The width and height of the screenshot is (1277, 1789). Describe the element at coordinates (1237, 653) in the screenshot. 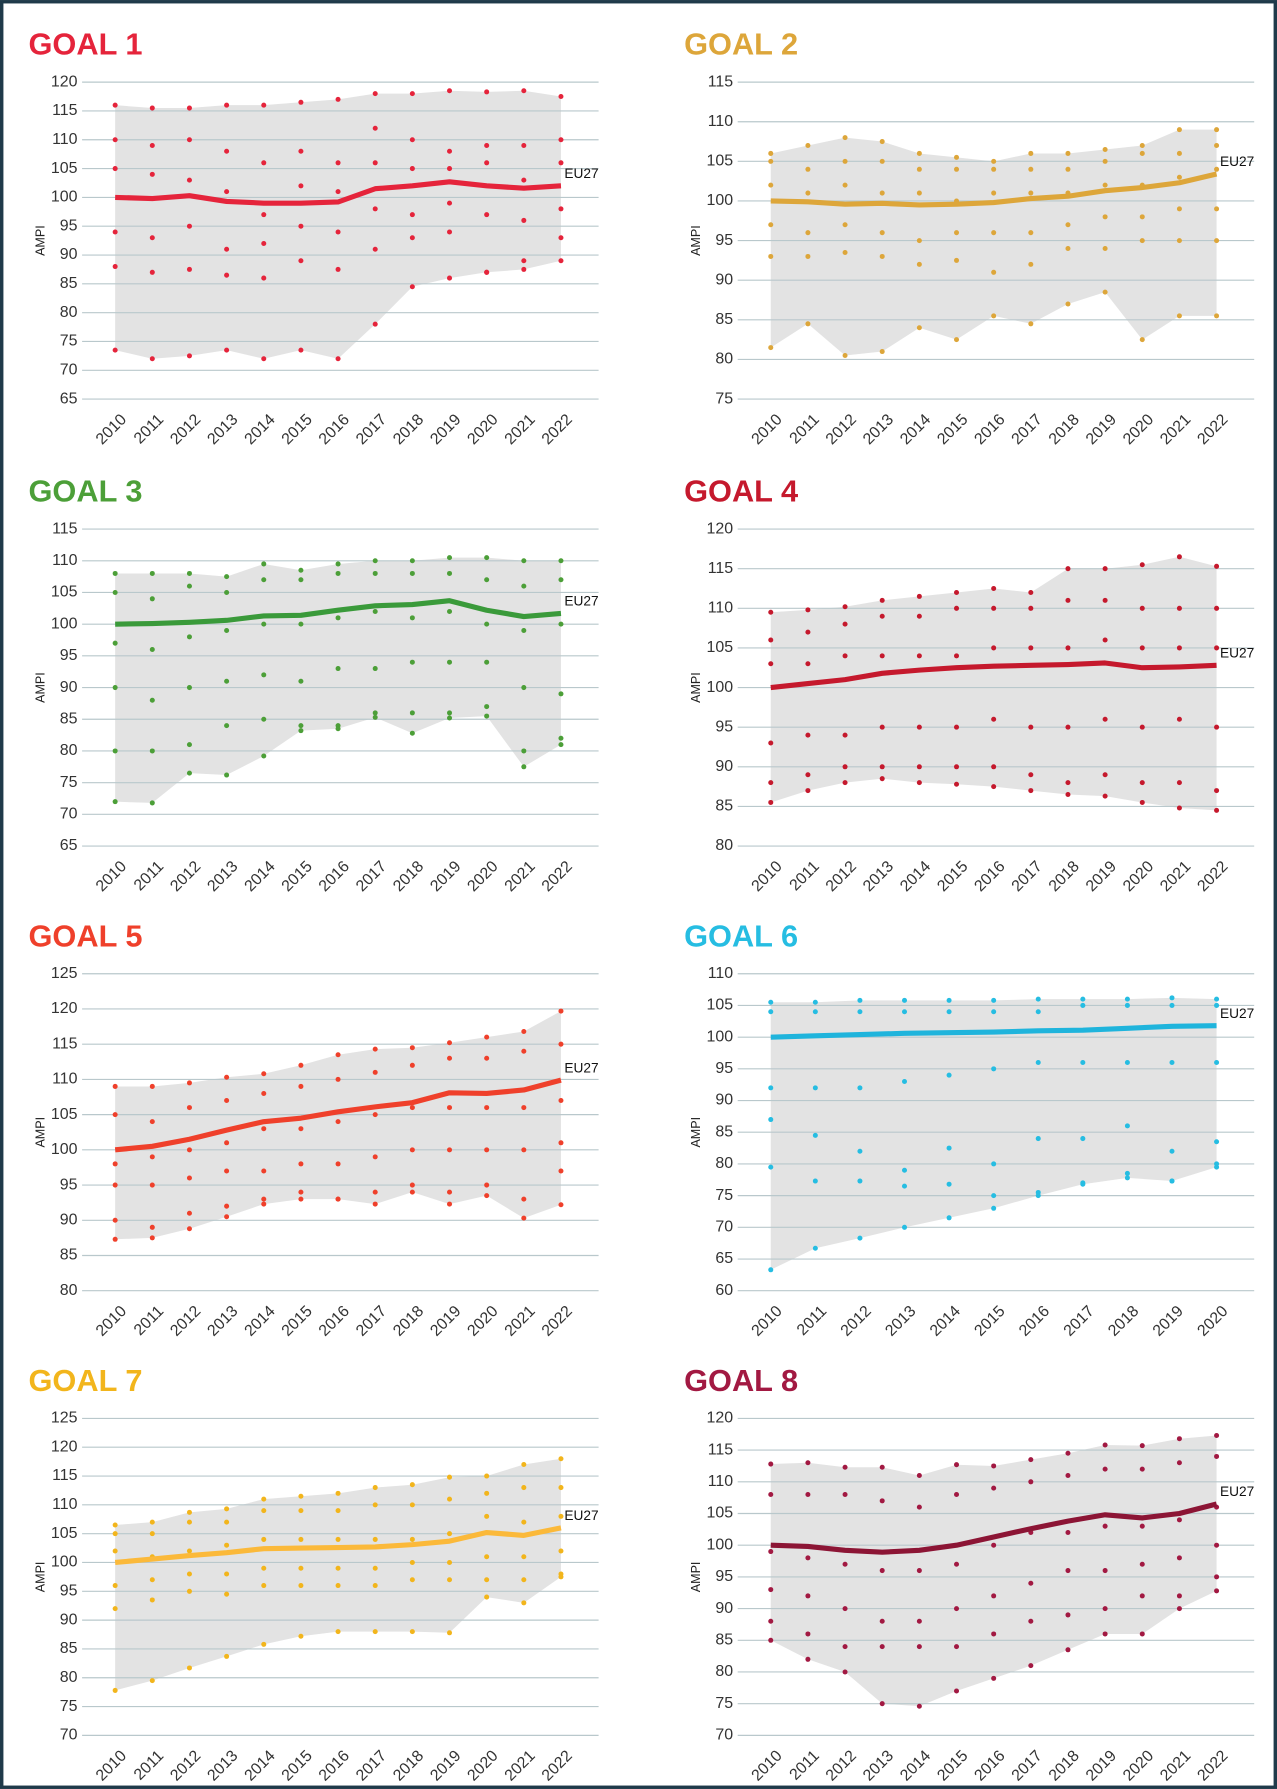

I see `series-label: EU27` at that location.